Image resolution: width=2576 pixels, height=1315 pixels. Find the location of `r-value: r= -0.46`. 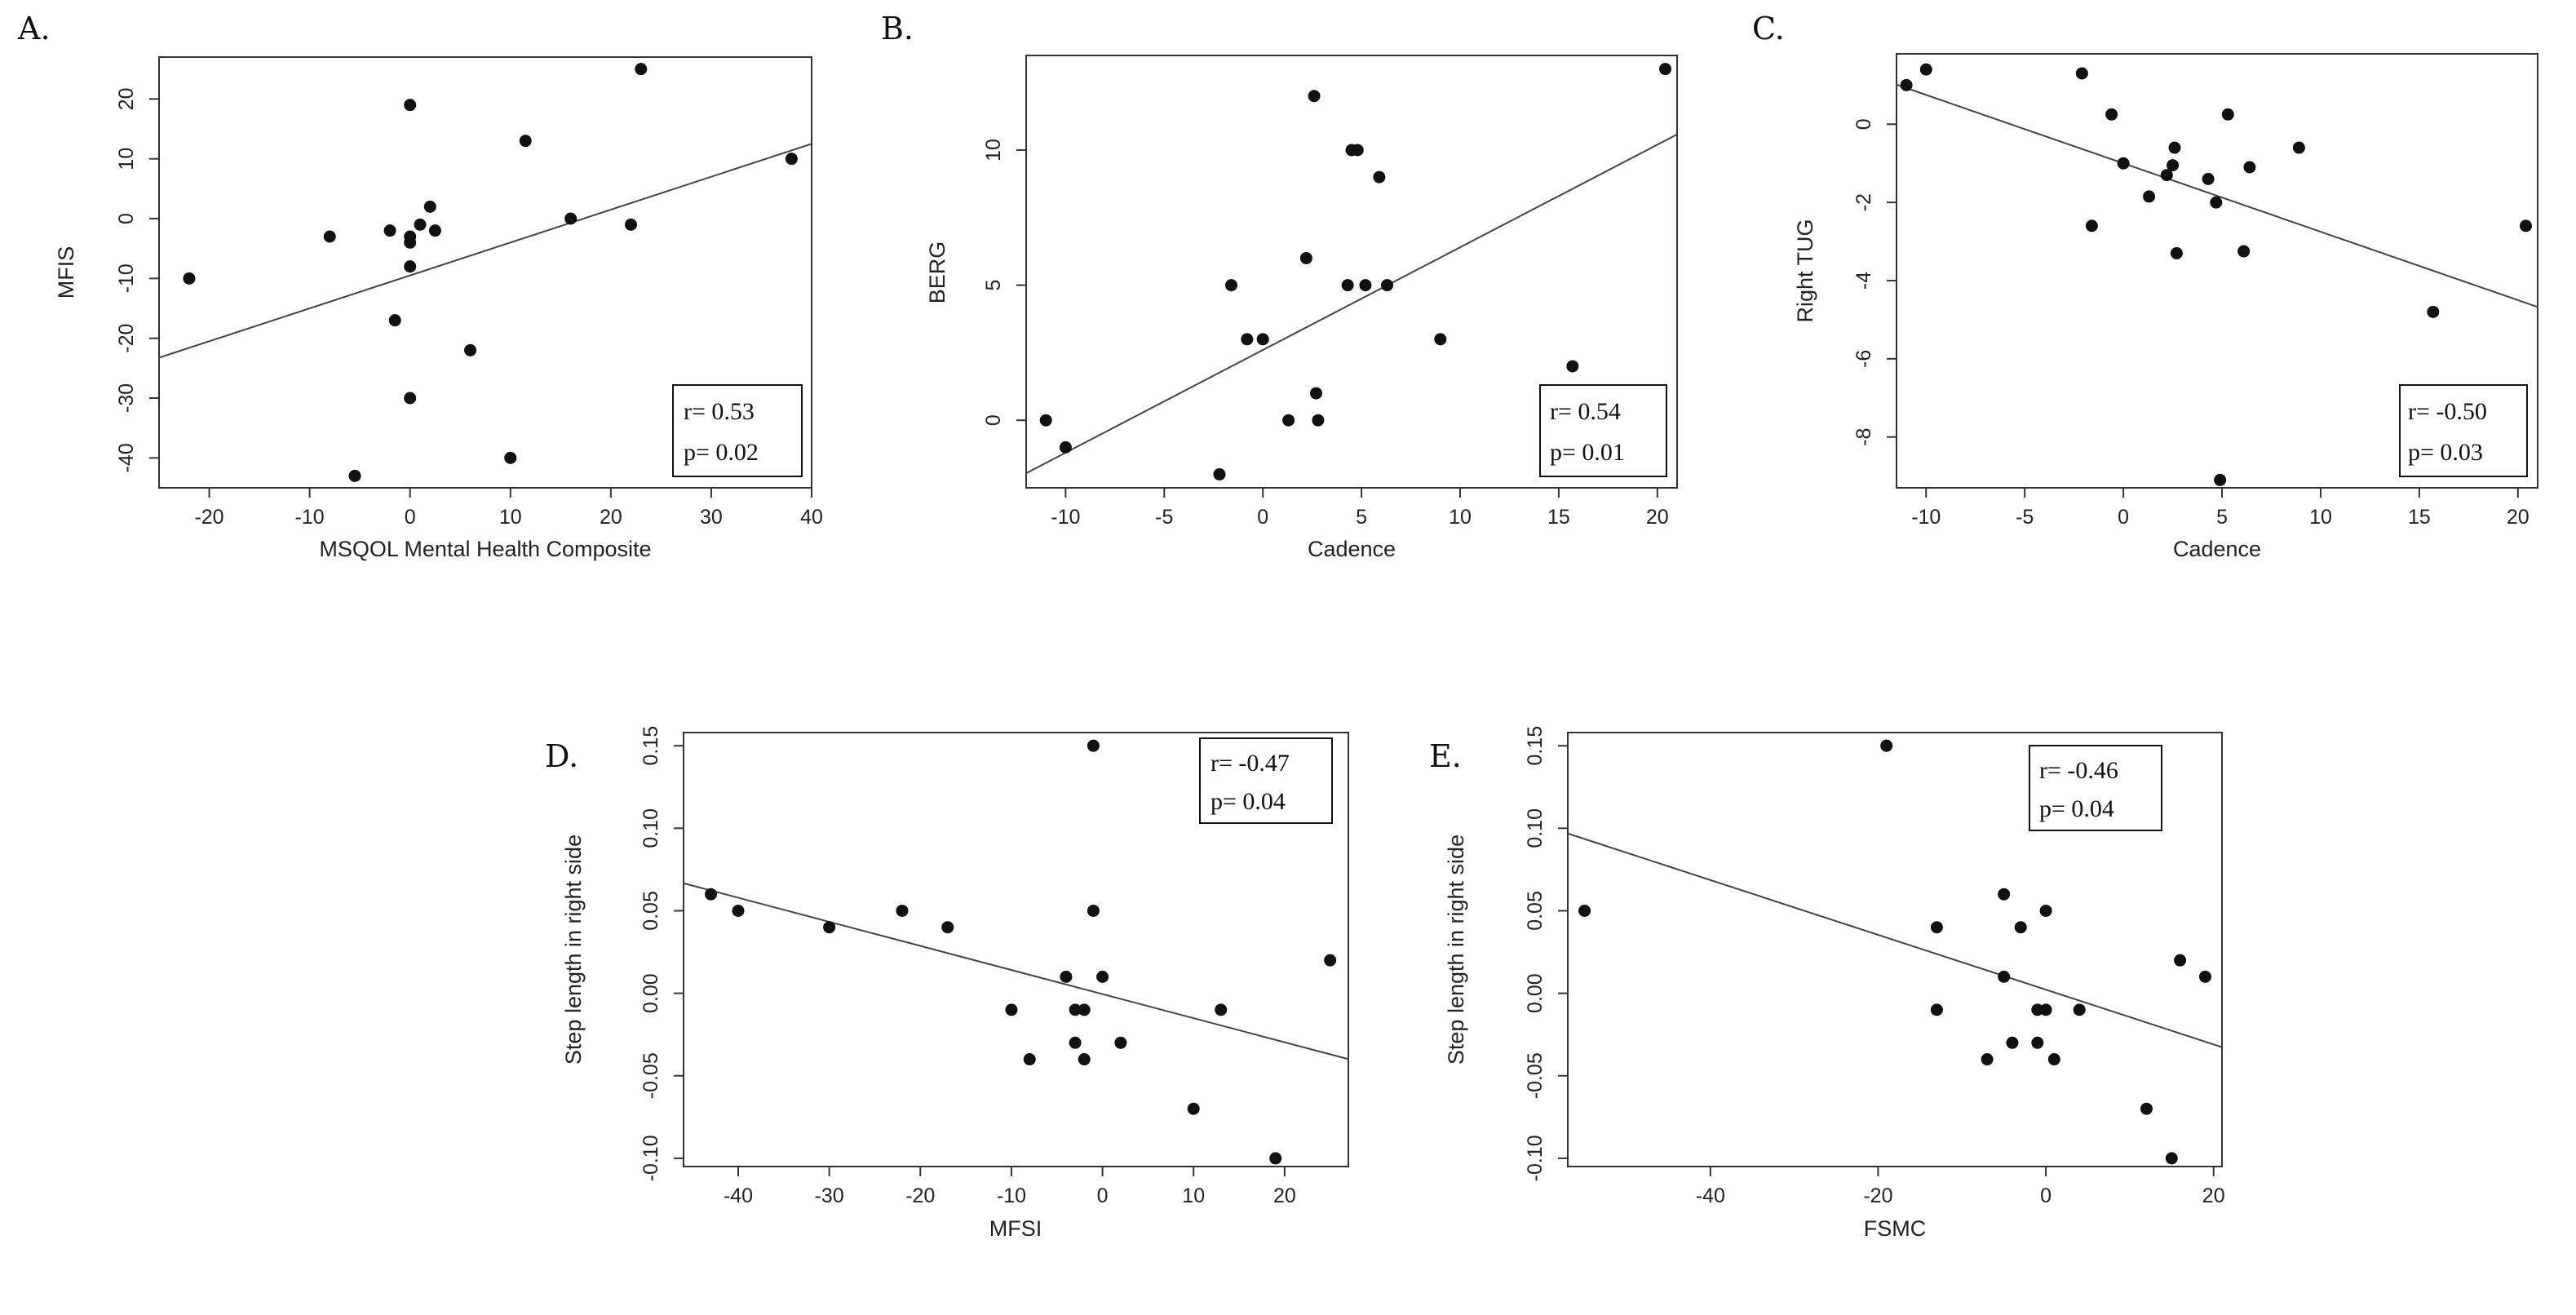

r-value: r= -0.46 is located at coordinates (2078, 770).